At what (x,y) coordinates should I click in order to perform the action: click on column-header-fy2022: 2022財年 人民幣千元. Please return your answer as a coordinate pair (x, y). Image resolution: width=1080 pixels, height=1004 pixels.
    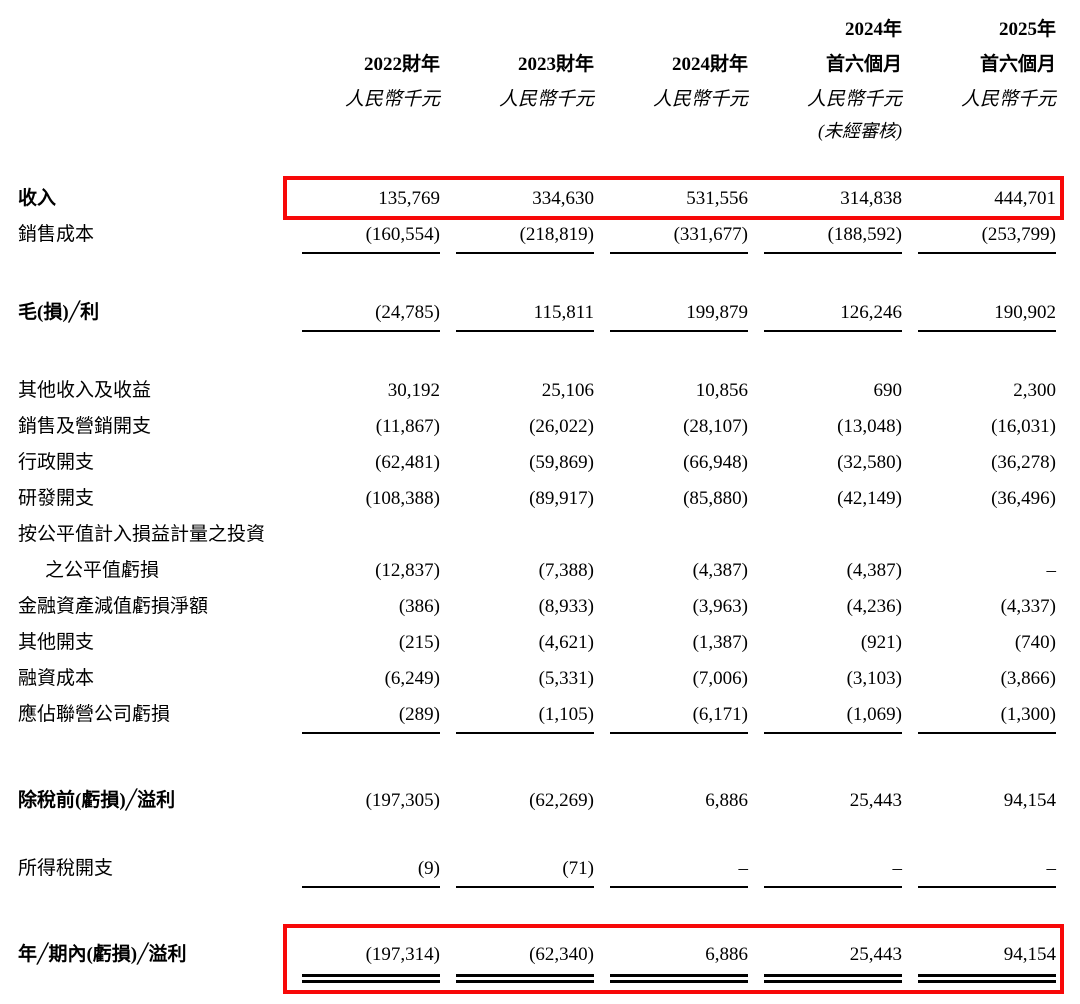
    Looking at the image, I should click on (363, 80).